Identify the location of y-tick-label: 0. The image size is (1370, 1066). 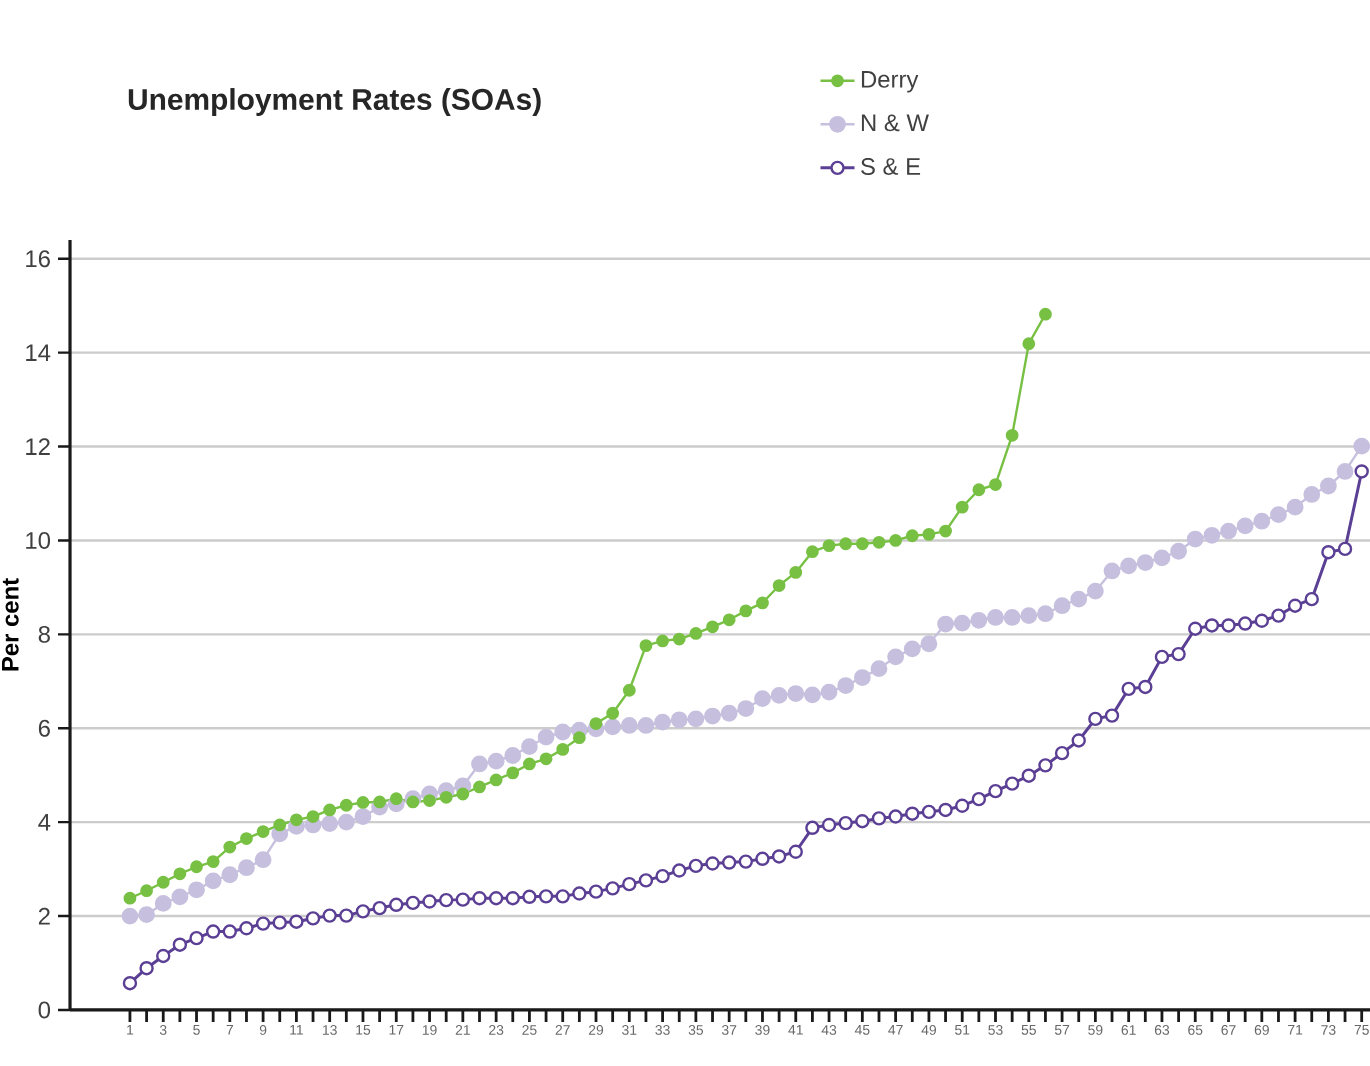
(44, 1010).